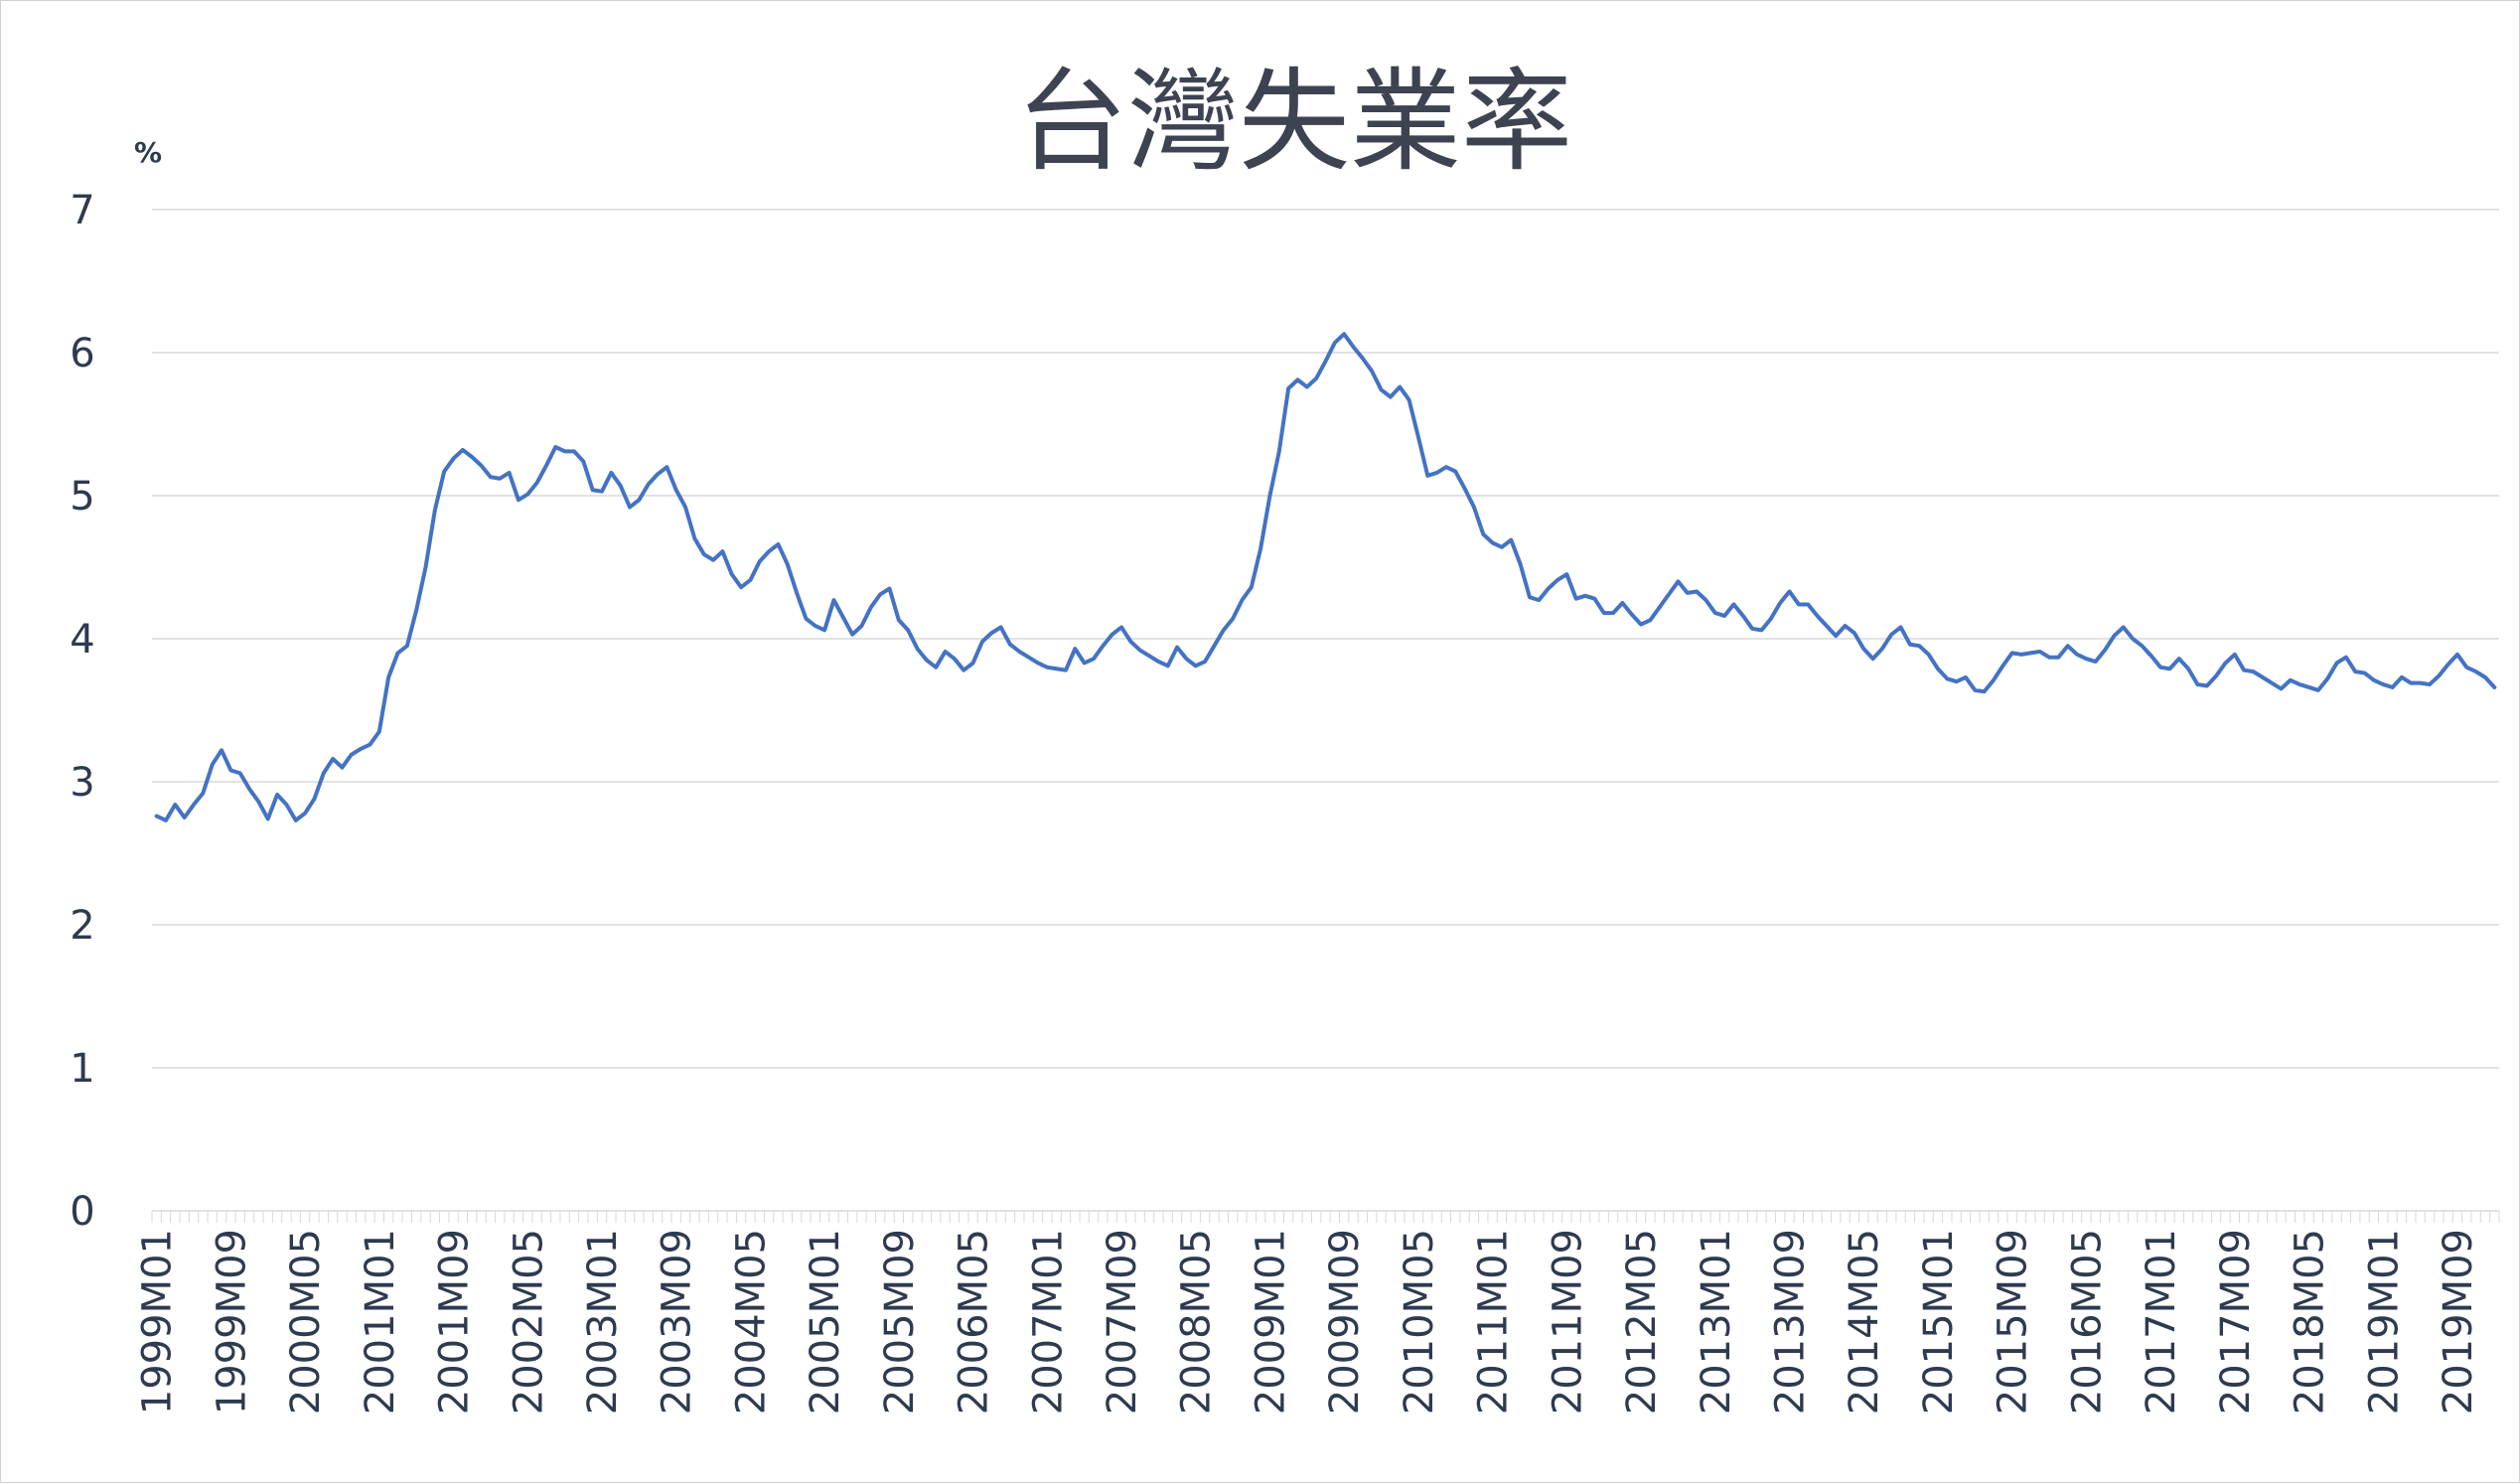 The height and width of the screenshot is (1484, 2520). Describe the element at coordinates (528, 1321) in the screenshot. I see `x-tick-label: 2002M05` at that location.